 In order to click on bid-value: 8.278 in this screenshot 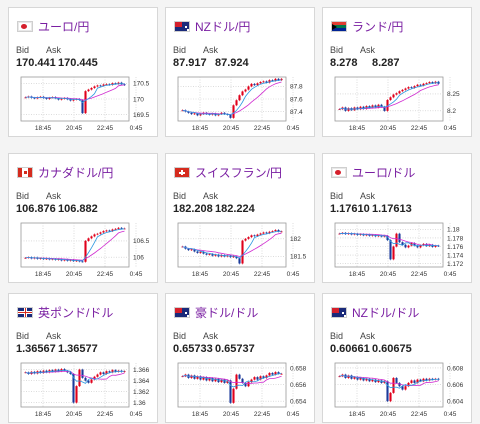, I will do `click(344, 63)`.